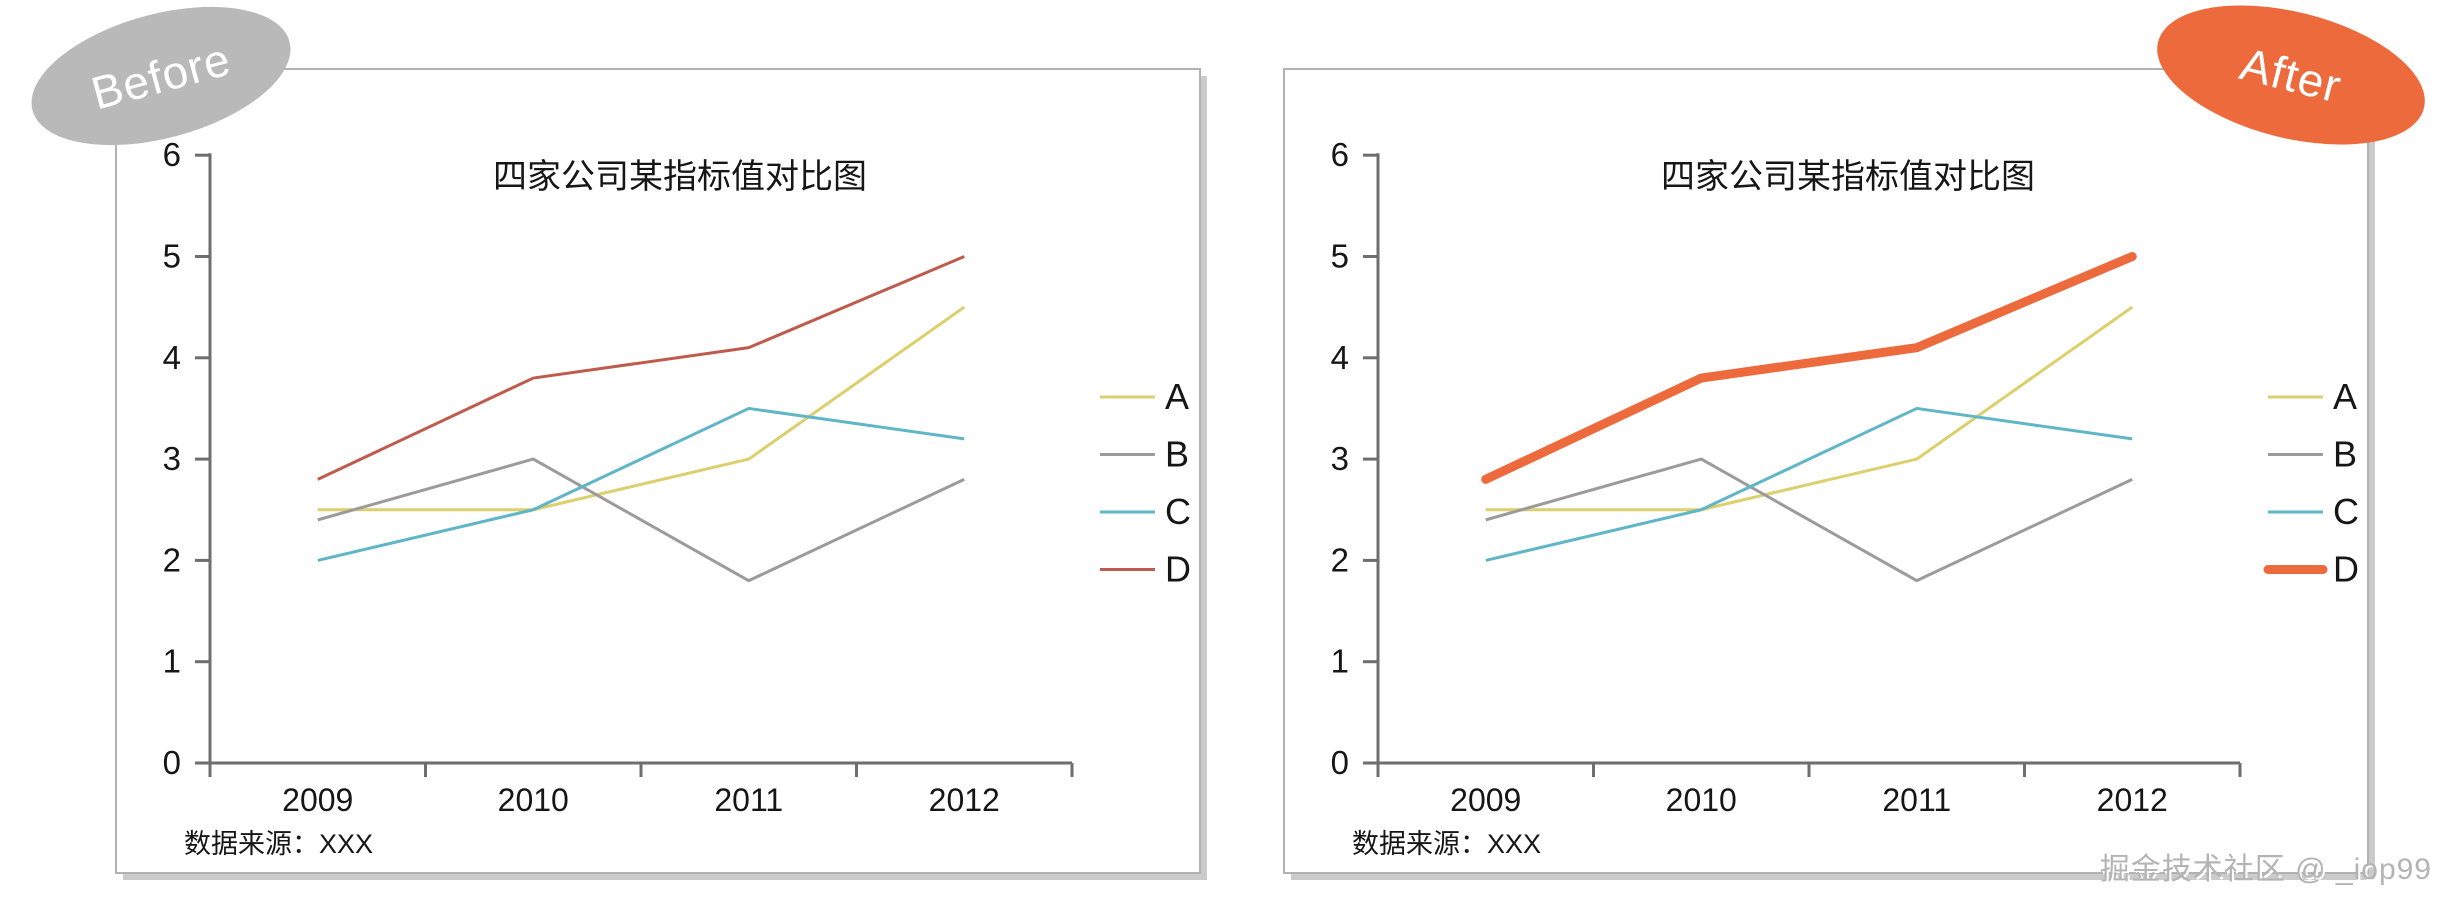  Describe the element at coordinates (2291, 75) in the screenshot. I see `after-badge-label: After` at that location.